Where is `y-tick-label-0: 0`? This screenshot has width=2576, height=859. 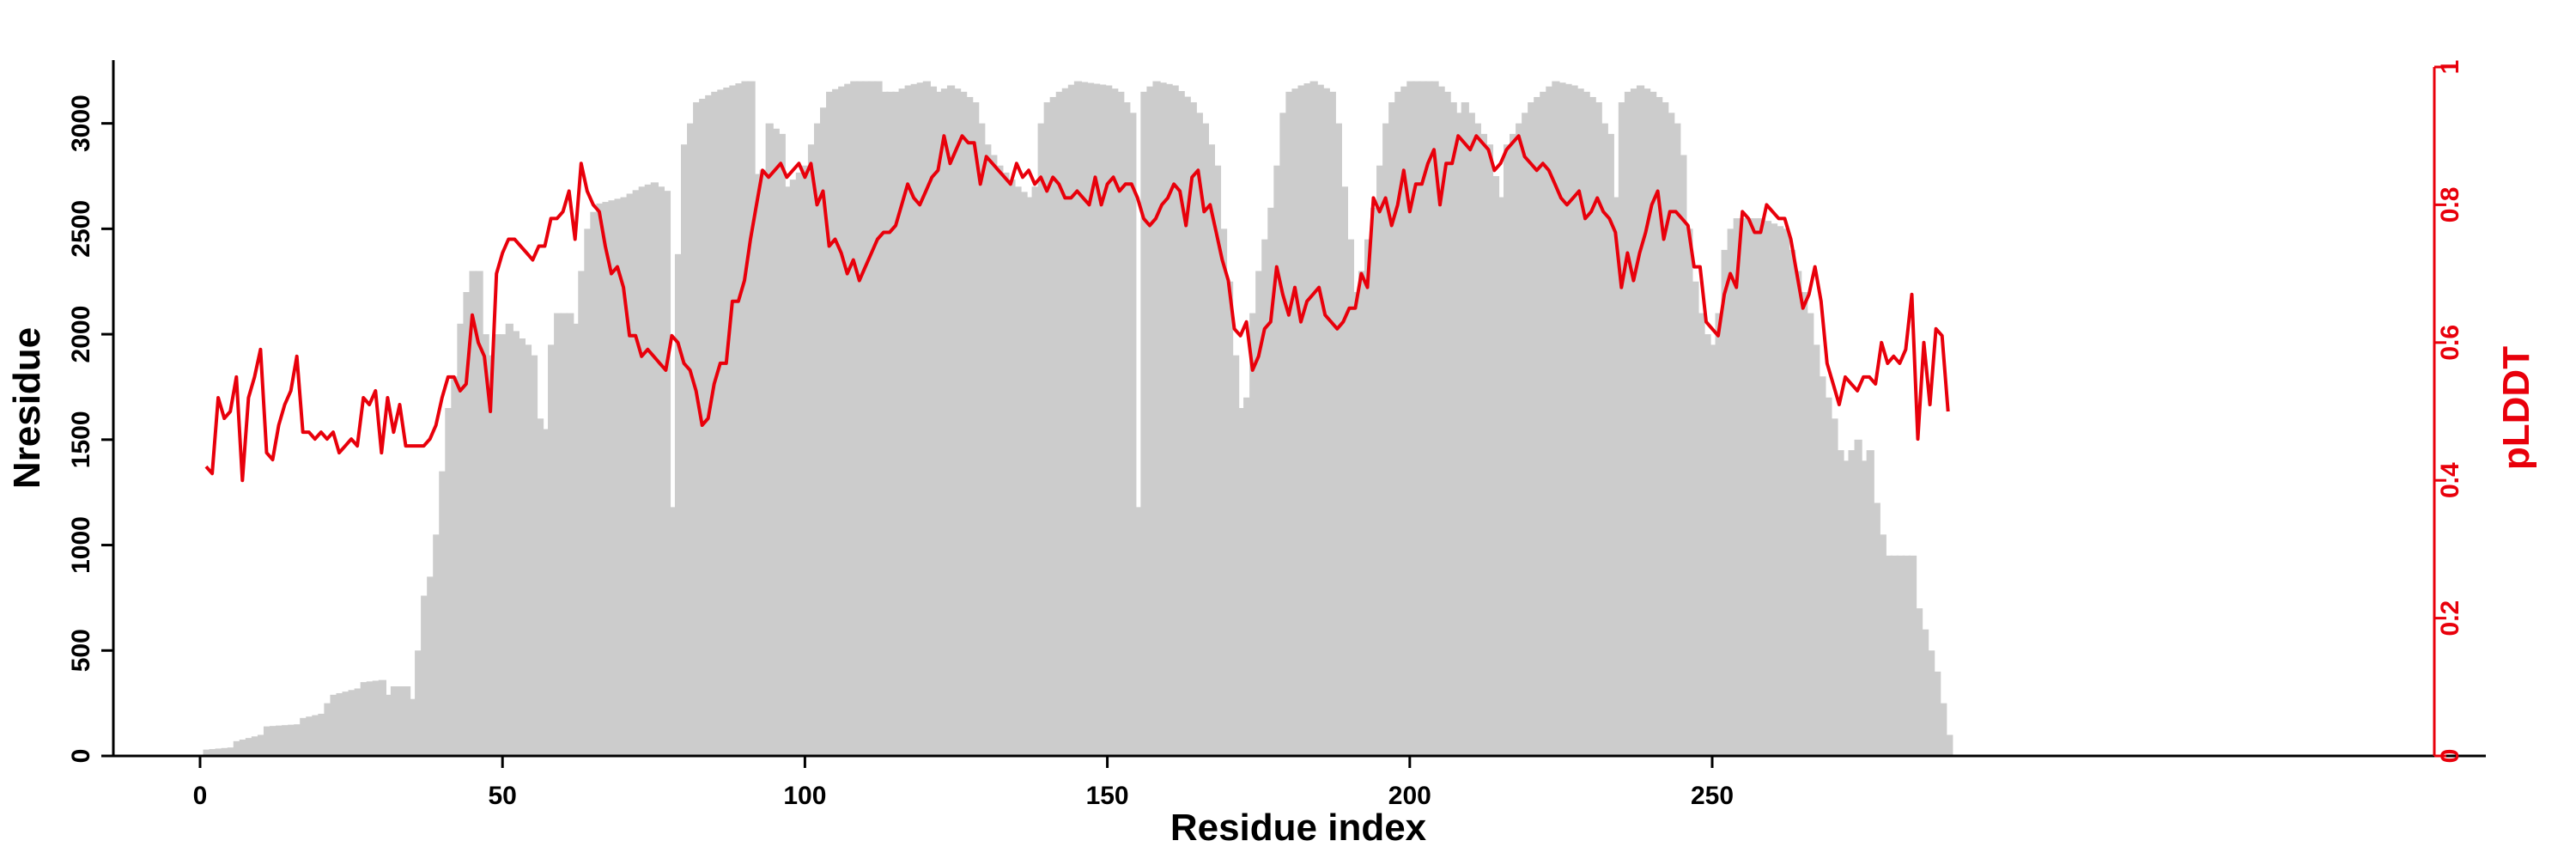
y-tick-label-0: 0 is located at coordinates (81, 756).